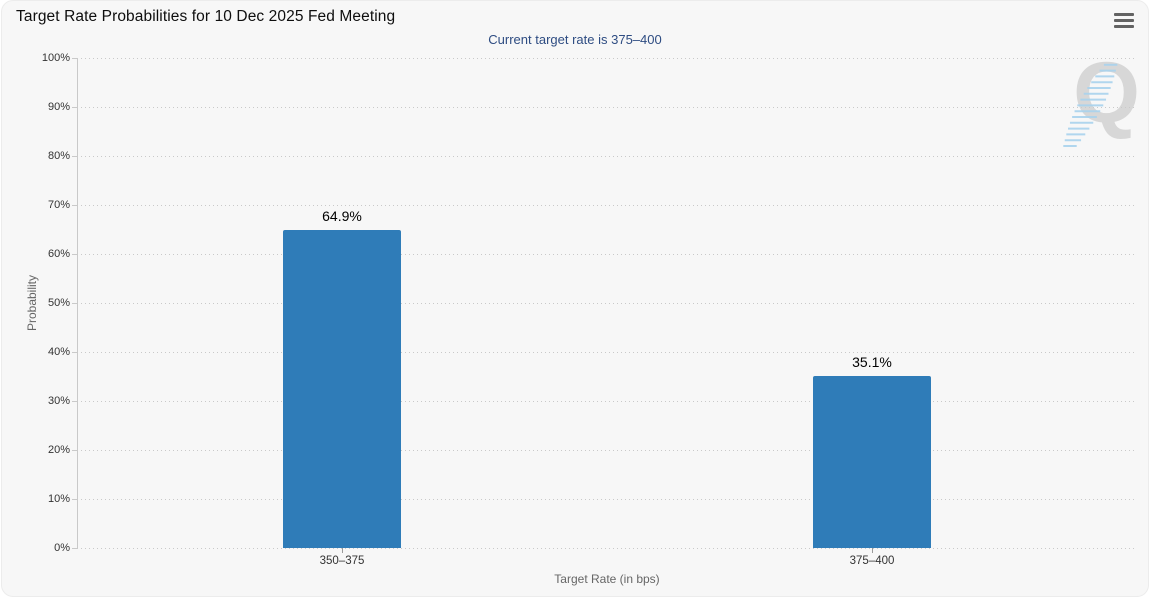 The width and height of the screenshot is (1150, 605). What do you see at coordinates (872, 561) in the screenshot?
I see `x-axis-category-label: 375–400` at bounding box center [872, 561].